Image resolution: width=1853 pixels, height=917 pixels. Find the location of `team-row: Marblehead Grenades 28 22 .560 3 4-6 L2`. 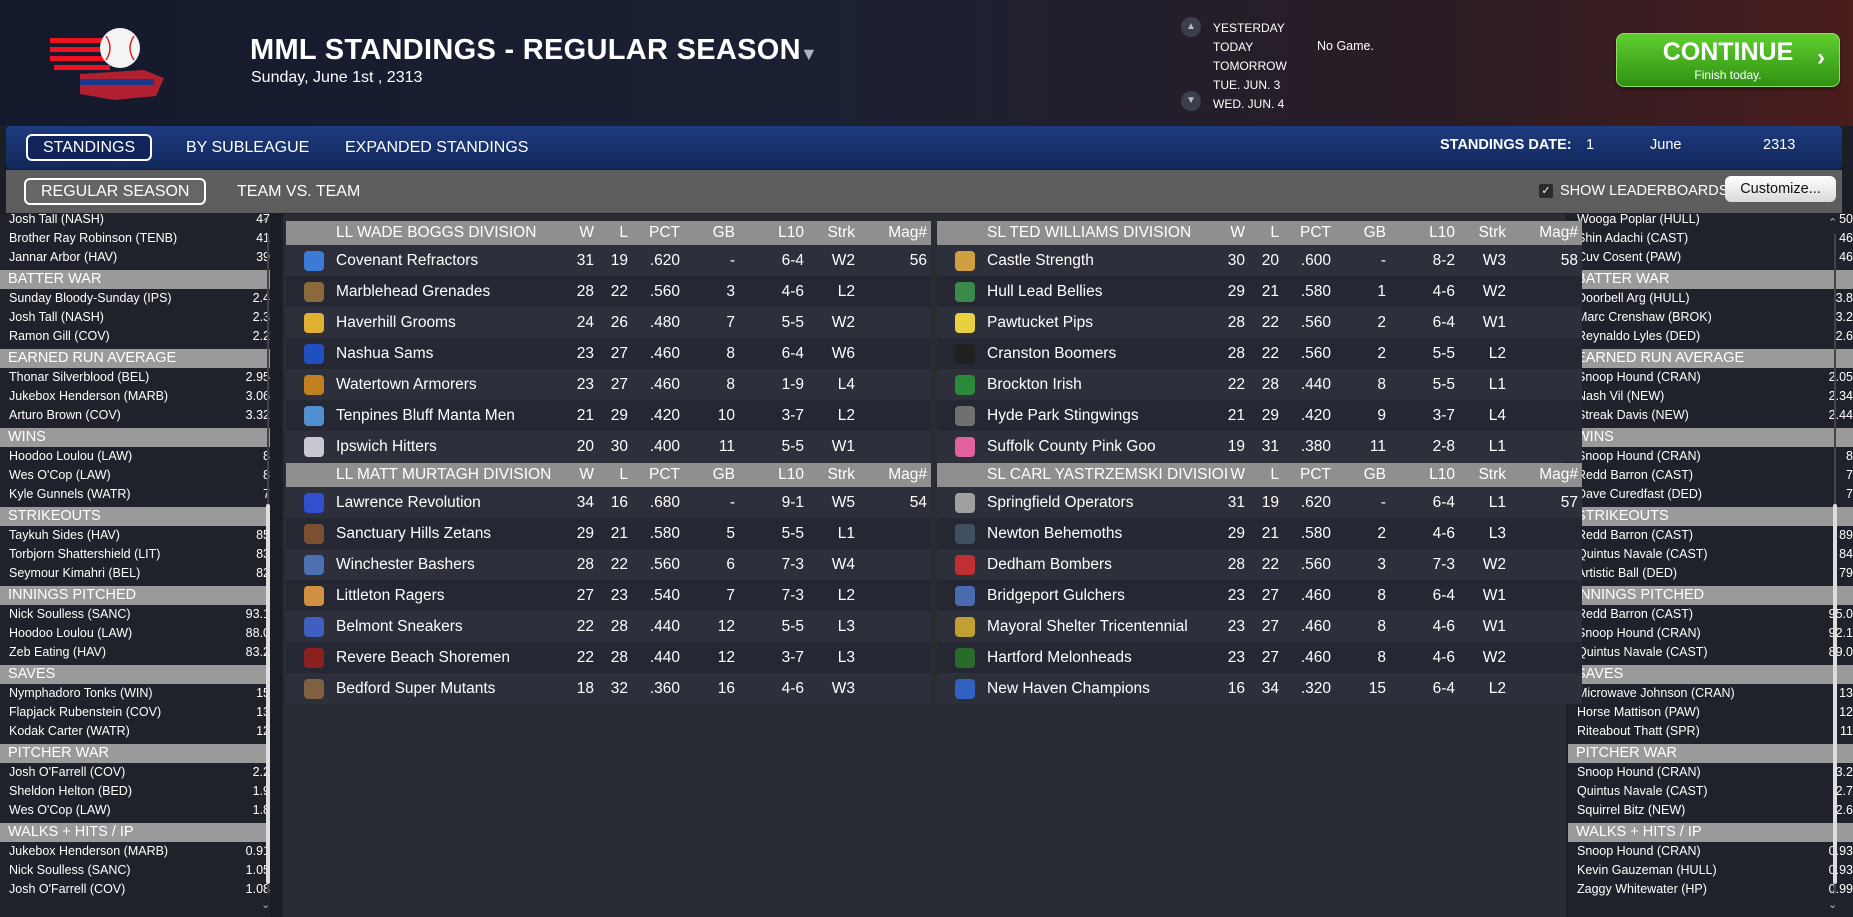

team-row: Marblehead Grenades 28 22 .560 3 4-6 L2 is located at coordinates (608, 291).